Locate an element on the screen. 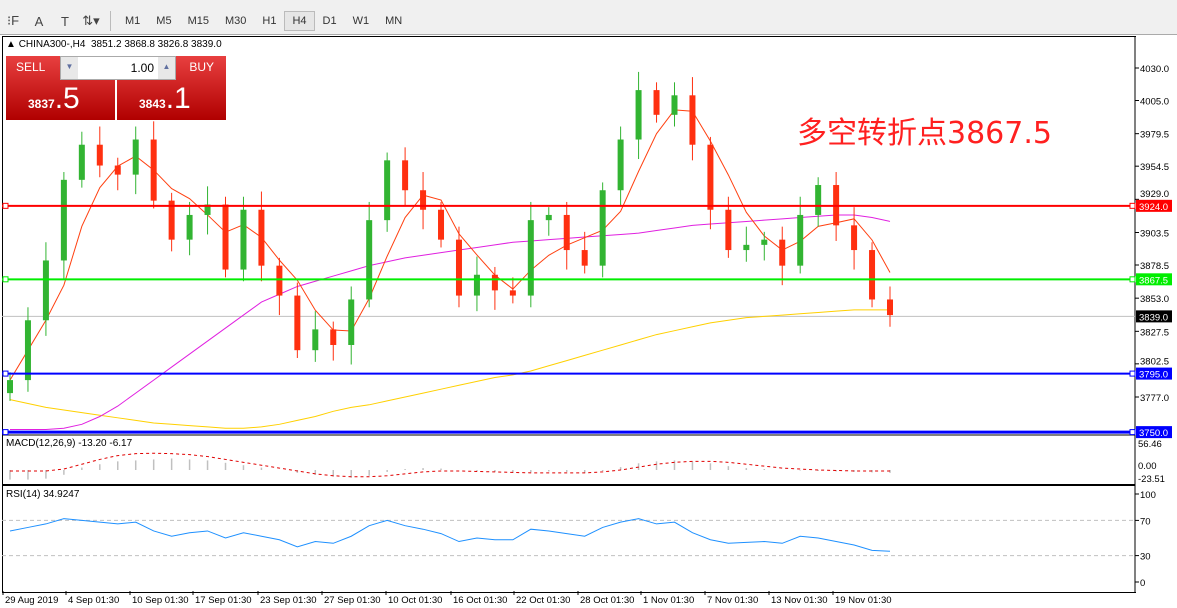 The width and height of the screenshot is (1177, 608). time-tick-label: 16 Oct 01:30 is located at coordinates (480, 600).